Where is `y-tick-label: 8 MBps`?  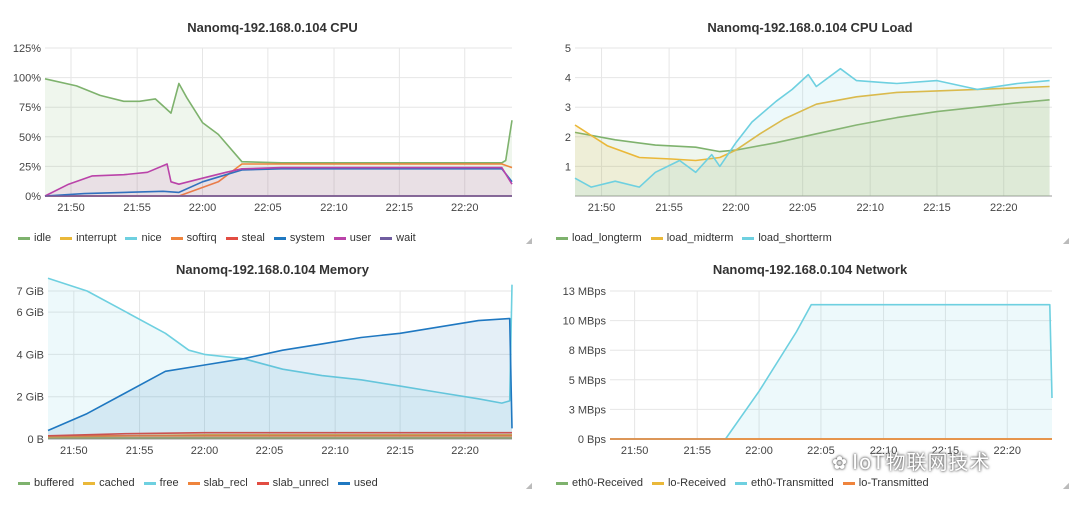
y-tick-label: 8 MBps is located at coordinates (588, 351).